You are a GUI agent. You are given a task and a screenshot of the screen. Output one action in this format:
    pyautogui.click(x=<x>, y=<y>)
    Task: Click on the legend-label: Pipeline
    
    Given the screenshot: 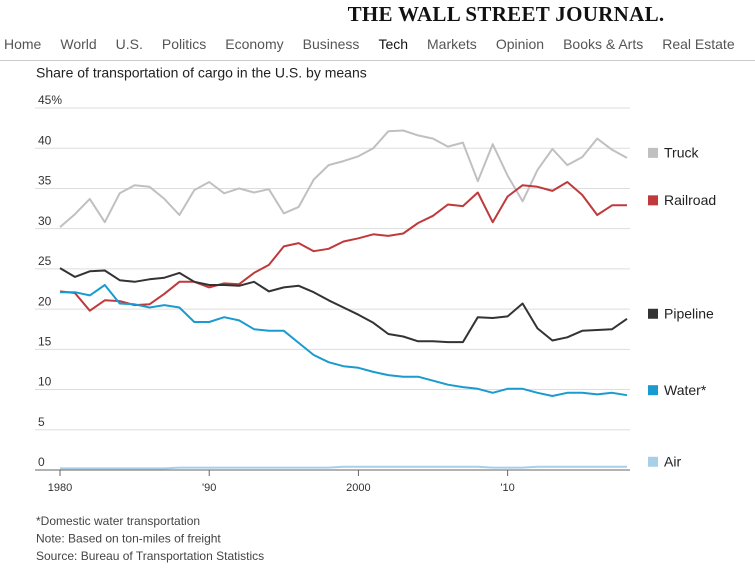 What is the action you would take?
    pyautogui.click(x=689, y=313)
    